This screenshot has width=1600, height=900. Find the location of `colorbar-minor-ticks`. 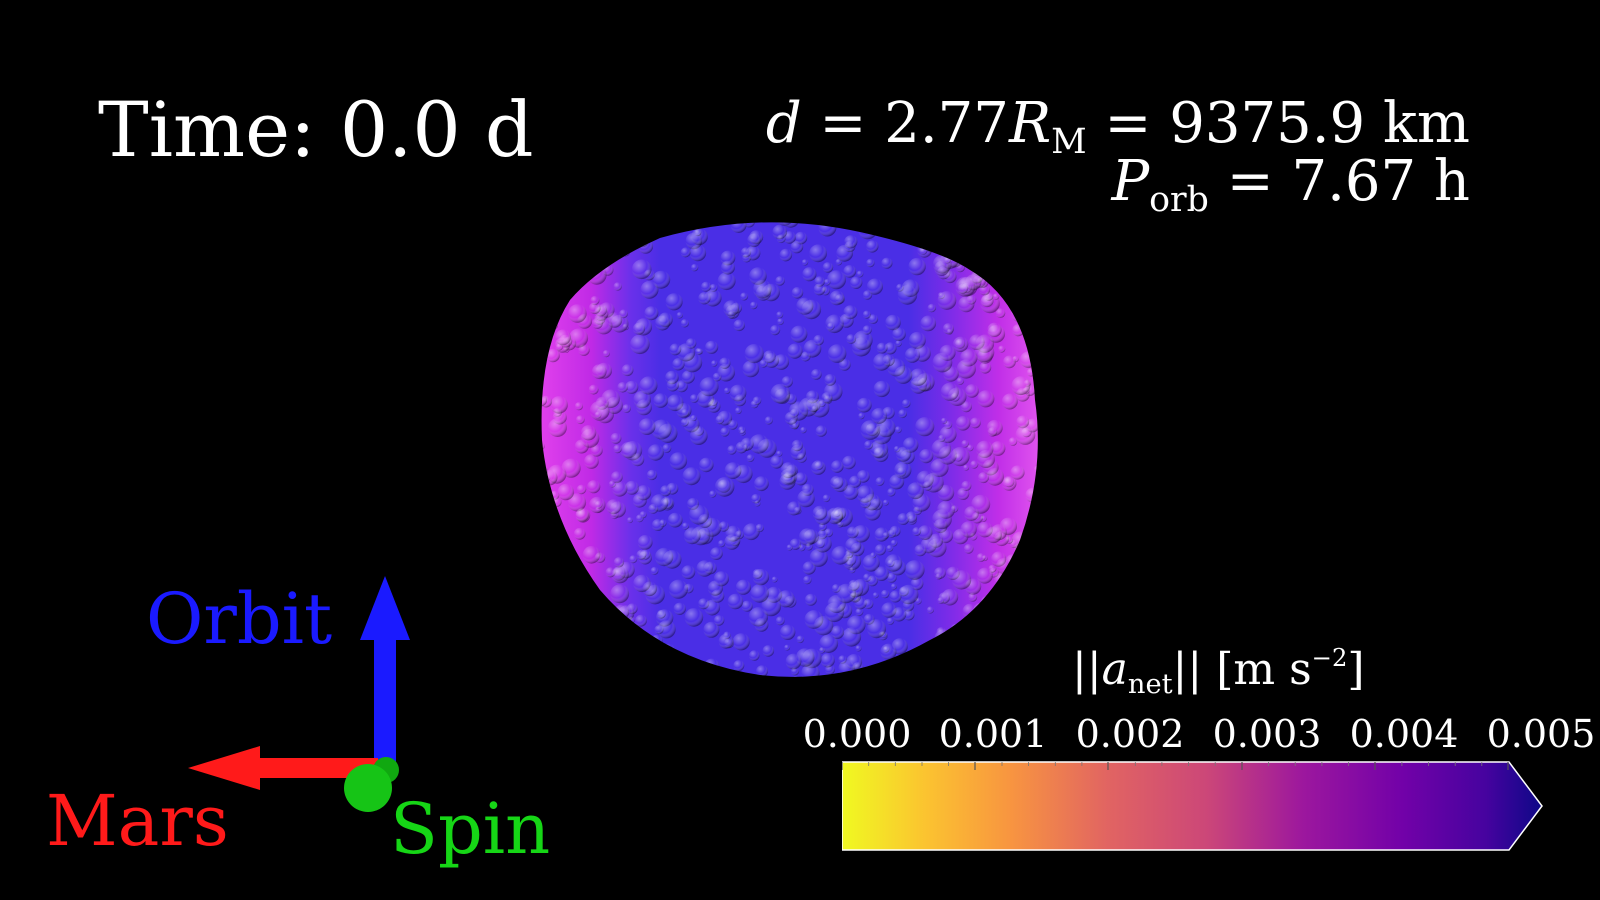

colorbar-minor-ticks is located at coordinates (1175, 764).